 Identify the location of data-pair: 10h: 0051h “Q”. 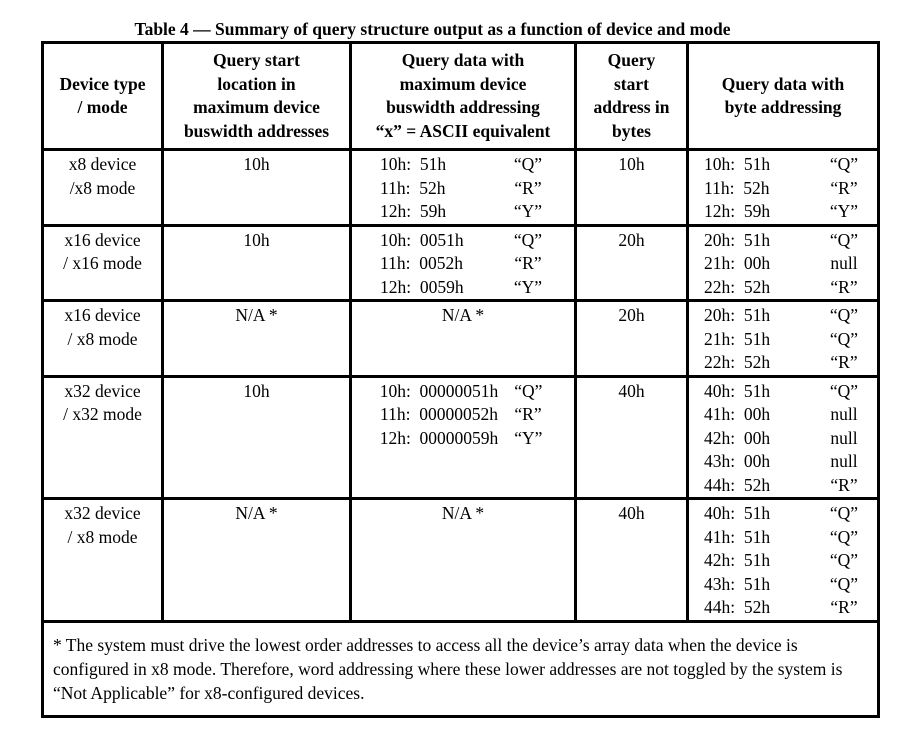
(463, 241).